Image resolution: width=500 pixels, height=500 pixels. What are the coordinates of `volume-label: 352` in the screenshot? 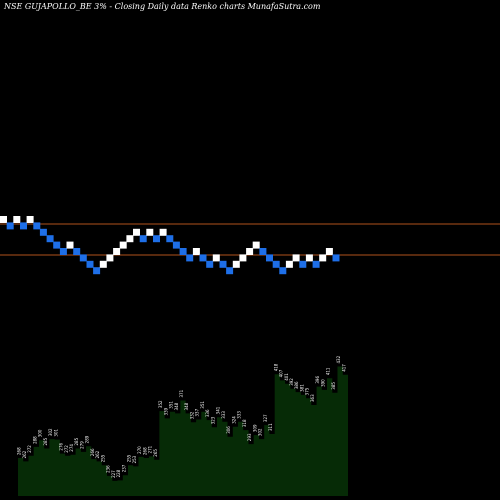 It's located at (160, 404).